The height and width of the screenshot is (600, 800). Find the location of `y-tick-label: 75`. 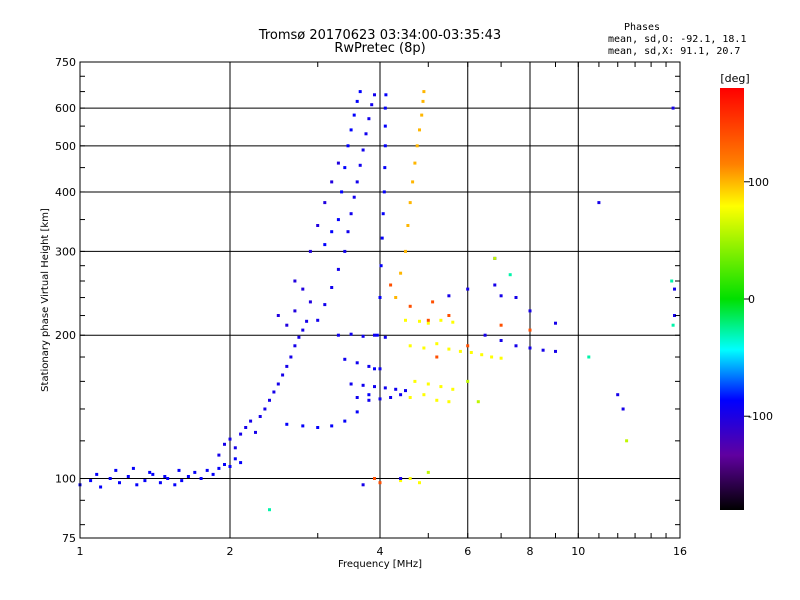

y-tick-label: 75 is located at coordinates (69, 538).